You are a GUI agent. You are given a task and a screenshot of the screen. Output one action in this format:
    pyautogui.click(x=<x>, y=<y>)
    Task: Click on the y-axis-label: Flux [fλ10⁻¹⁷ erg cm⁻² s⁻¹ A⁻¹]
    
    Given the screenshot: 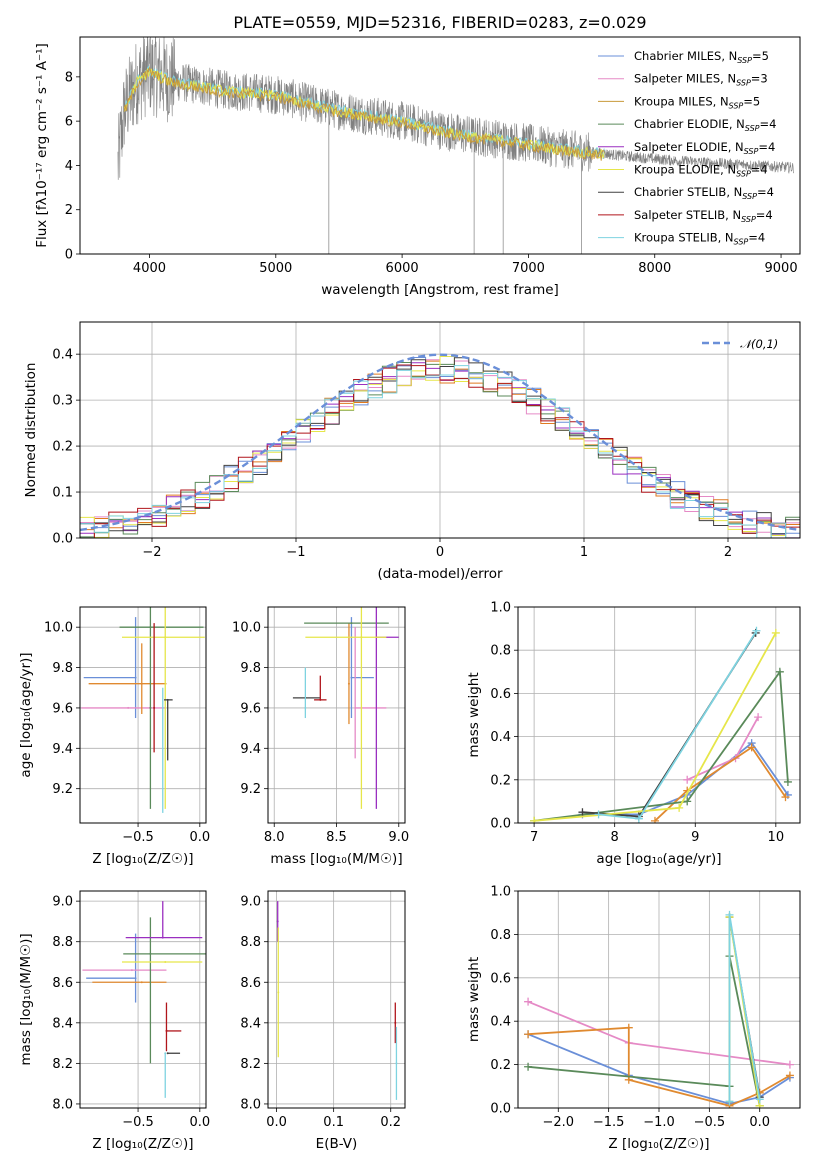 What is the action you would take?
    pyautogui.click(x=42, y=145)
    